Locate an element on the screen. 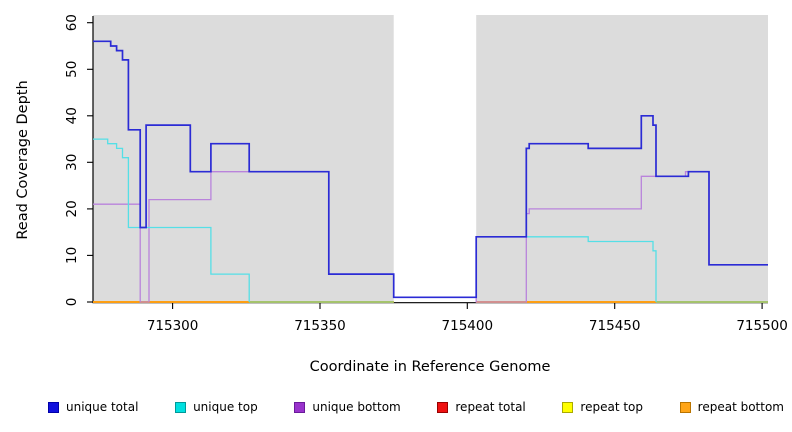  highlight-band is located at coordinates (435, 158).